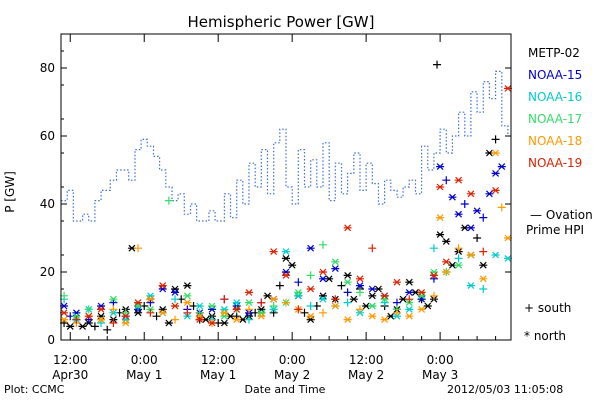 This screenshot has width=600, height=400. What do you see at coordinates (47, 68) in the screenshot?
I see `y-tick-label: 80` at bounding box center [47, 68].